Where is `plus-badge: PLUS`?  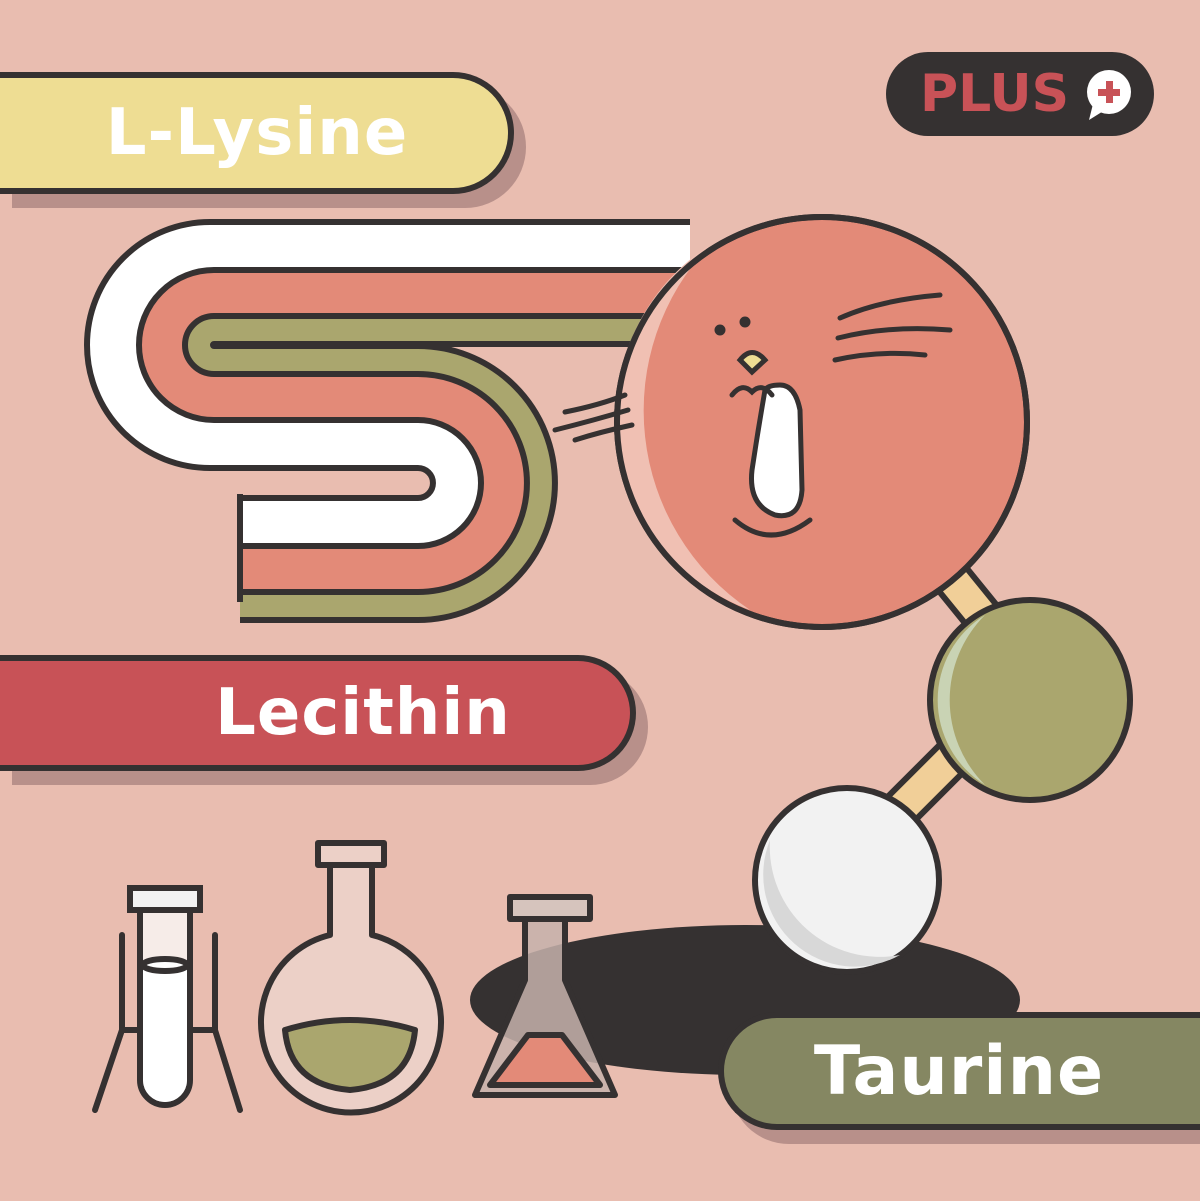
plus-badge: PLUS is located at coordinates (1020, 94).